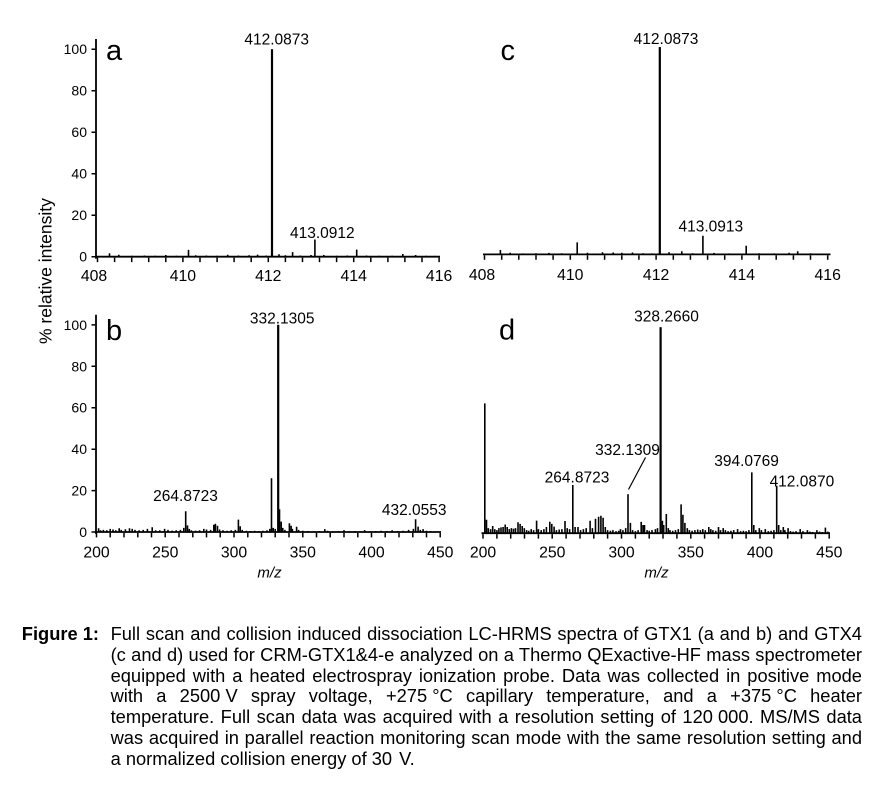  I want to click on svg-text: 332.1309, so click(627, 450).